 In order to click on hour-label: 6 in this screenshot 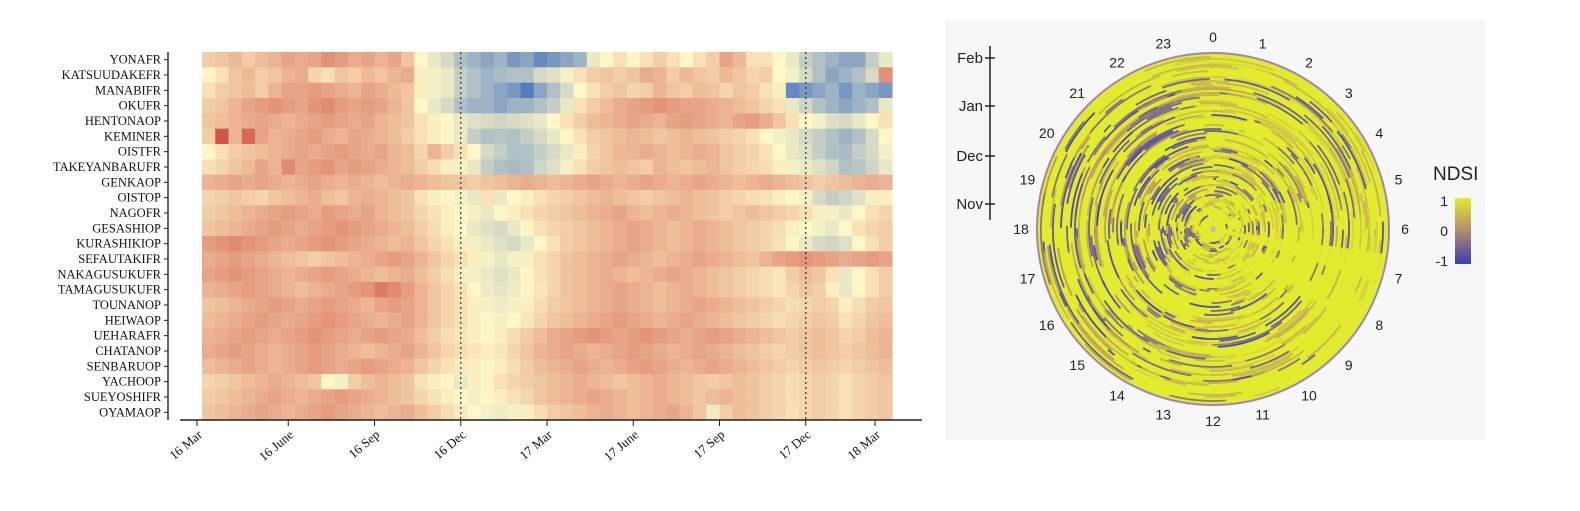, I will do `click(1405, 229)`.